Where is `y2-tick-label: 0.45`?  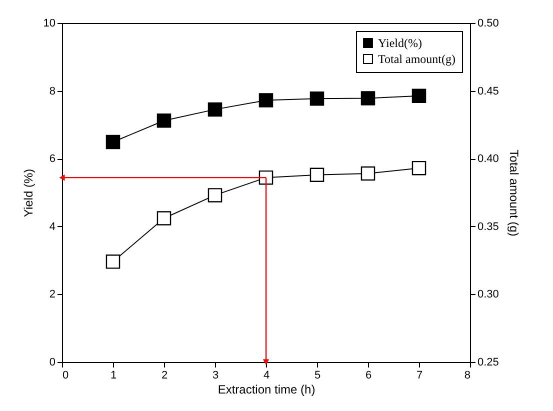
y2-tick-label: 0.45 is located at coordinates (488, 91).